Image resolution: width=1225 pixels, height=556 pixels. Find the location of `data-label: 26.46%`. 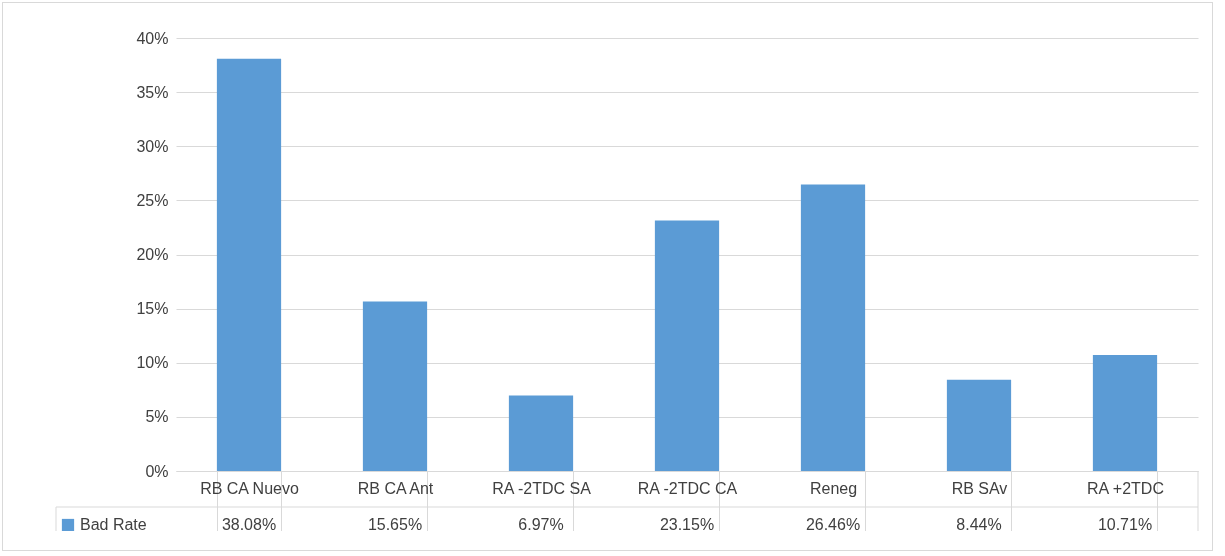

data-label: 26.46% is located at coordinates (833, 524).